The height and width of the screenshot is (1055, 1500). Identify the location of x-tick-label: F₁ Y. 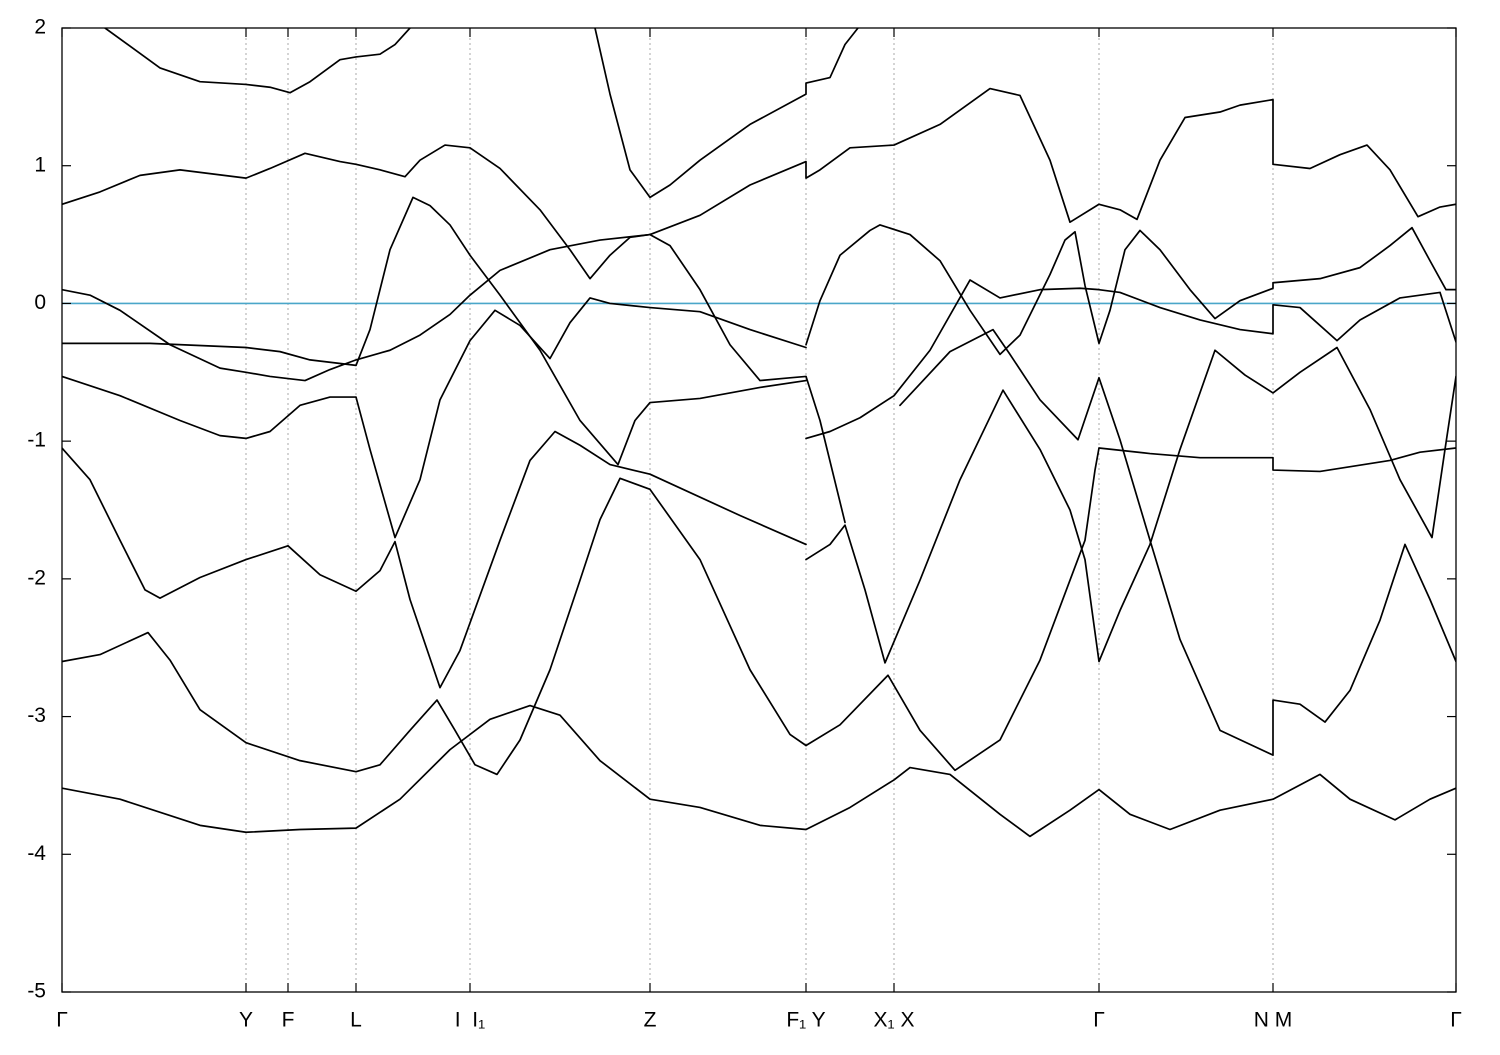
(805, 1020).